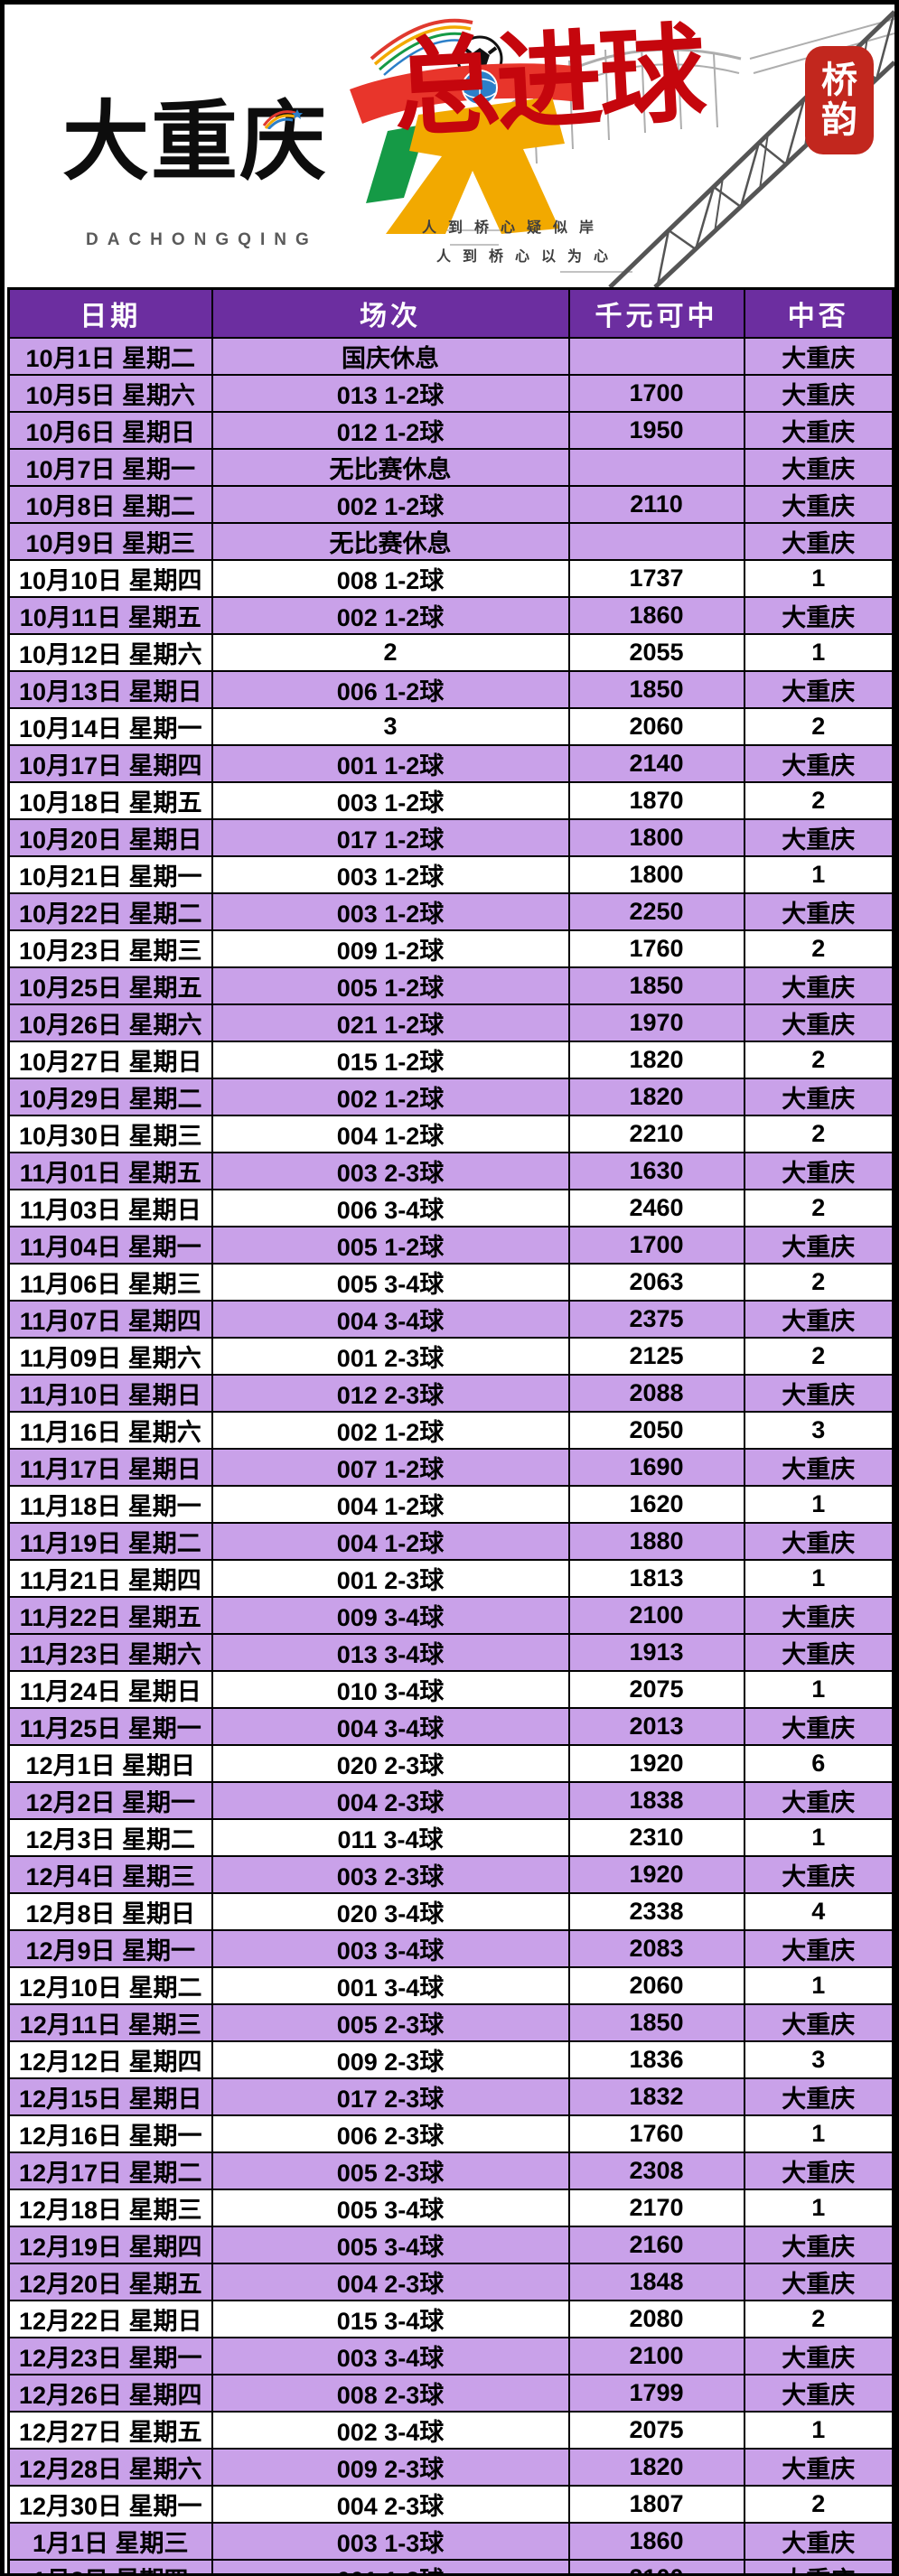 This screenshot has height=2576, width=899. I want to click on table-row: 12月8日 星期日 020 3-4球 2338 4, so click(450, 1911).